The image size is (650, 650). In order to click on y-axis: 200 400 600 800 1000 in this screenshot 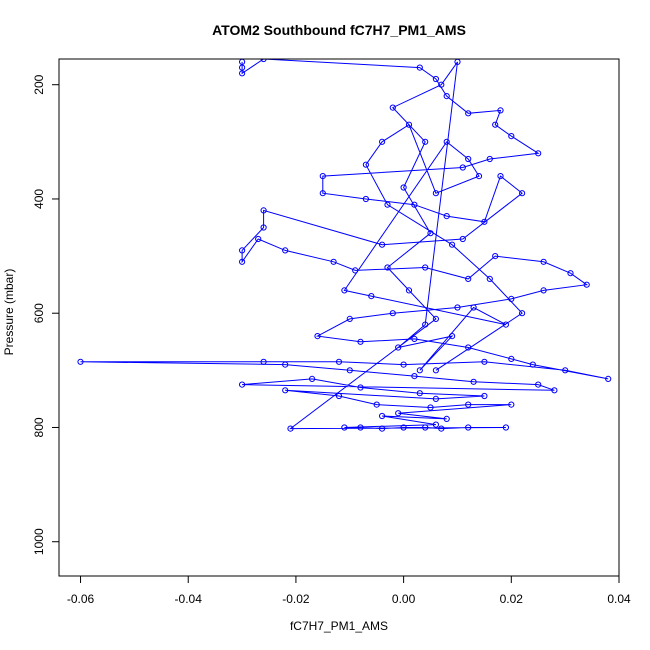, I will do `click(46, 314)`.